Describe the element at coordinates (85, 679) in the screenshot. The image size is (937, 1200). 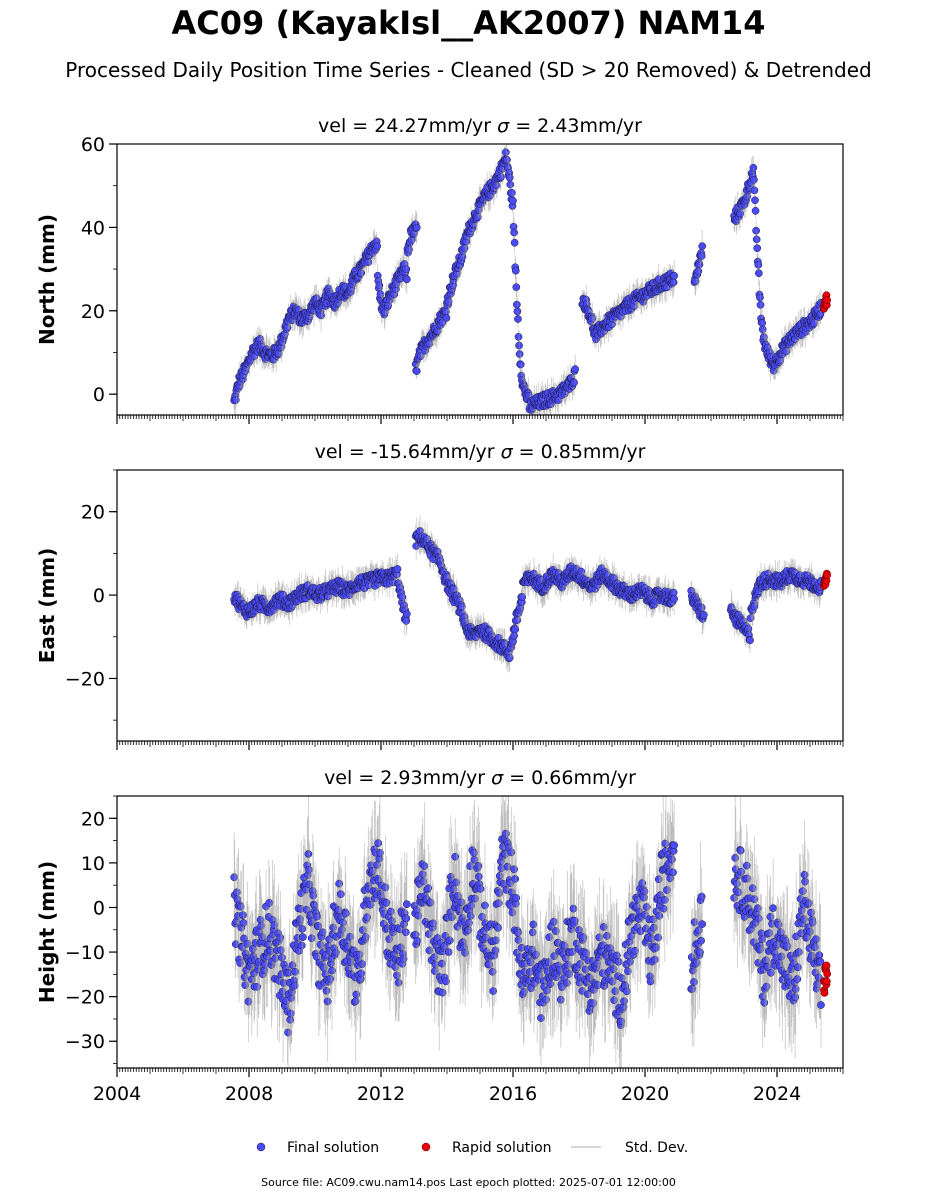
I see `y-tick-label: −20` at that location.